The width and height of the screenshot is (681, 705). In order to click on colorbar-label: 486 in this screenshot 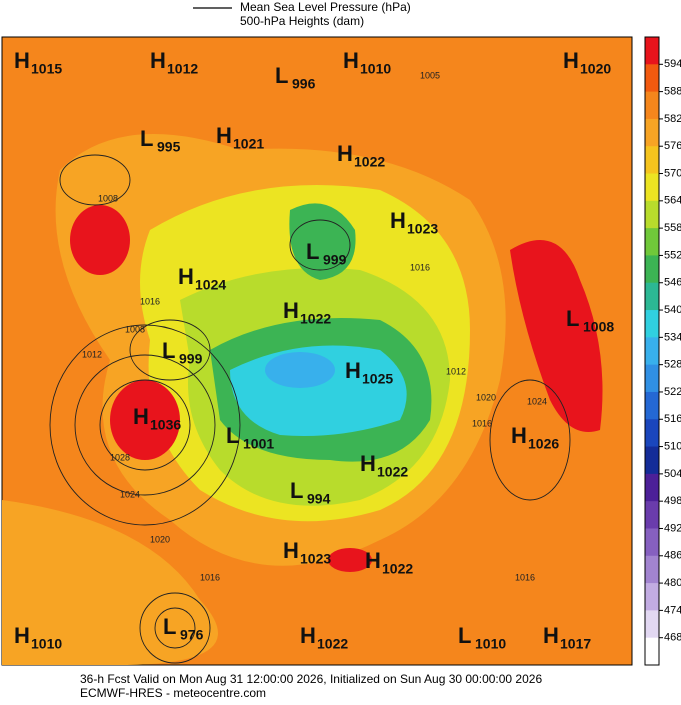, I will do `click(672, 556)`.